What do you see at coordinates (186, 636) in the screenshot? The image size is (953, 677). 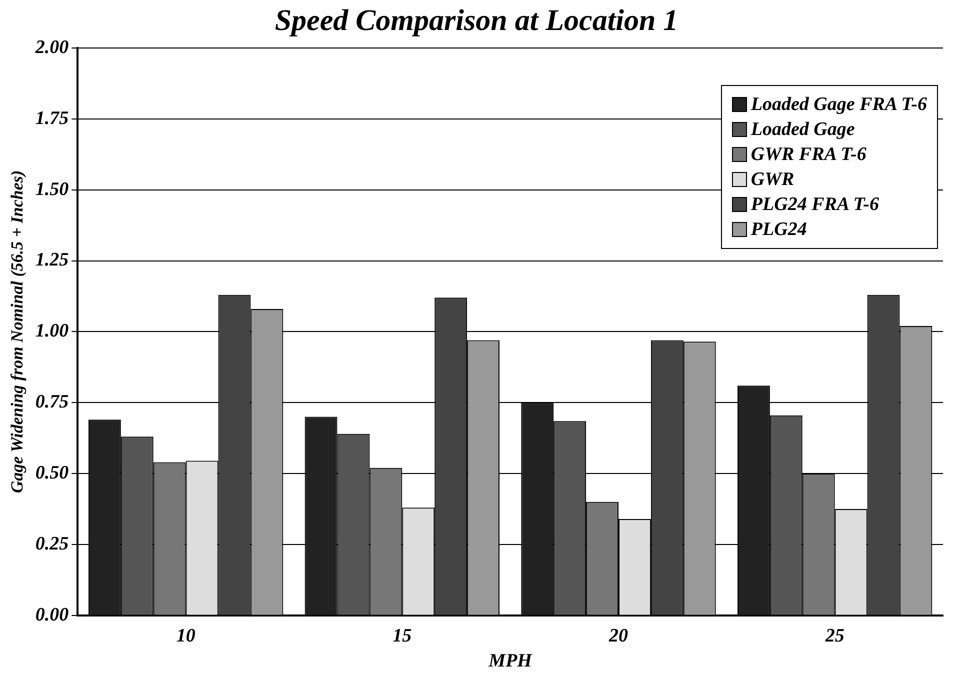 I see `x-tick-label: 10` at bounding box center [186, 636].